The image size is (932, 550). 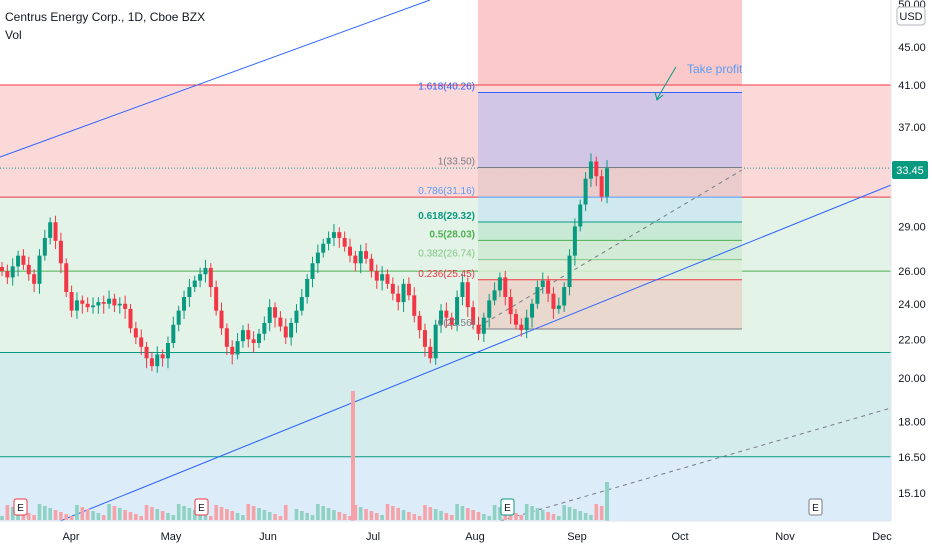 What do you see at coordinates (912, 5) in the screenshot?
I see `price-tick-0: 50.00` at bounding box center [912, 5].